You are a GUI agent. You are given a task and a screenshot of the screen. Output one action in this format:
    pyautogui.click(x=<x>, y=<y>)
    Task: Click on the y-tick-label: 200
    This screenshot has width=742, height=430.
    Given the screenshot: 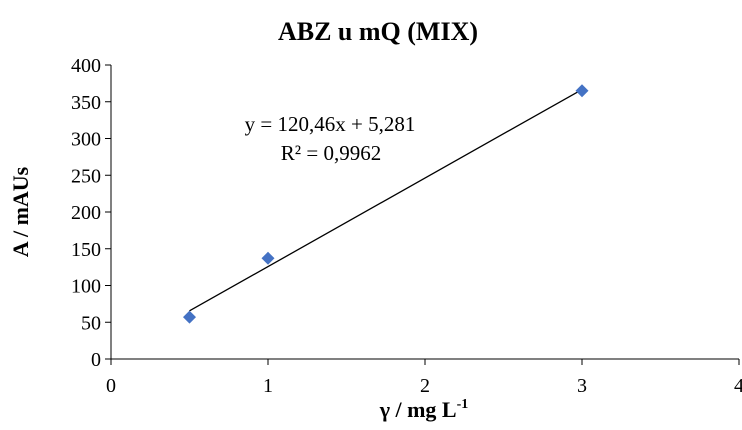 What is the action you would take?
    pyautogui.click(x=86, y=213)
    